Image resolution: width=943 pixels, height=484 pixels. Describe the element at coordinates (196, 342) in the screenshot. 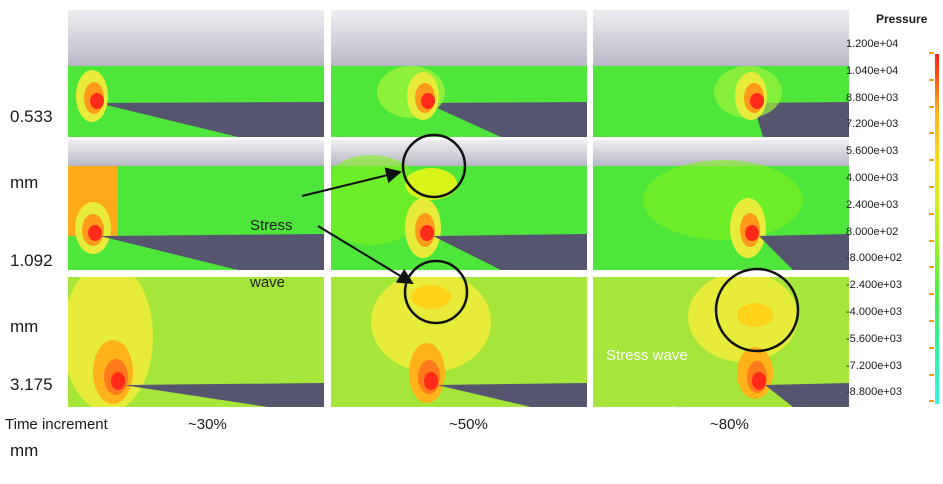

I see `sim-panel-r3-c1` at that location.